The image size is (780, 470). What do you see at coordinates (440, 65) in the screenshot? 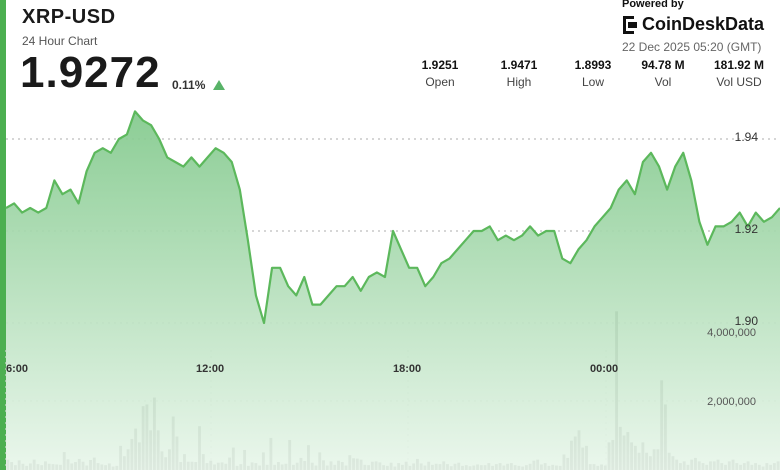
I see `stat-value: 1.9251` at bounding box center [440, 65].